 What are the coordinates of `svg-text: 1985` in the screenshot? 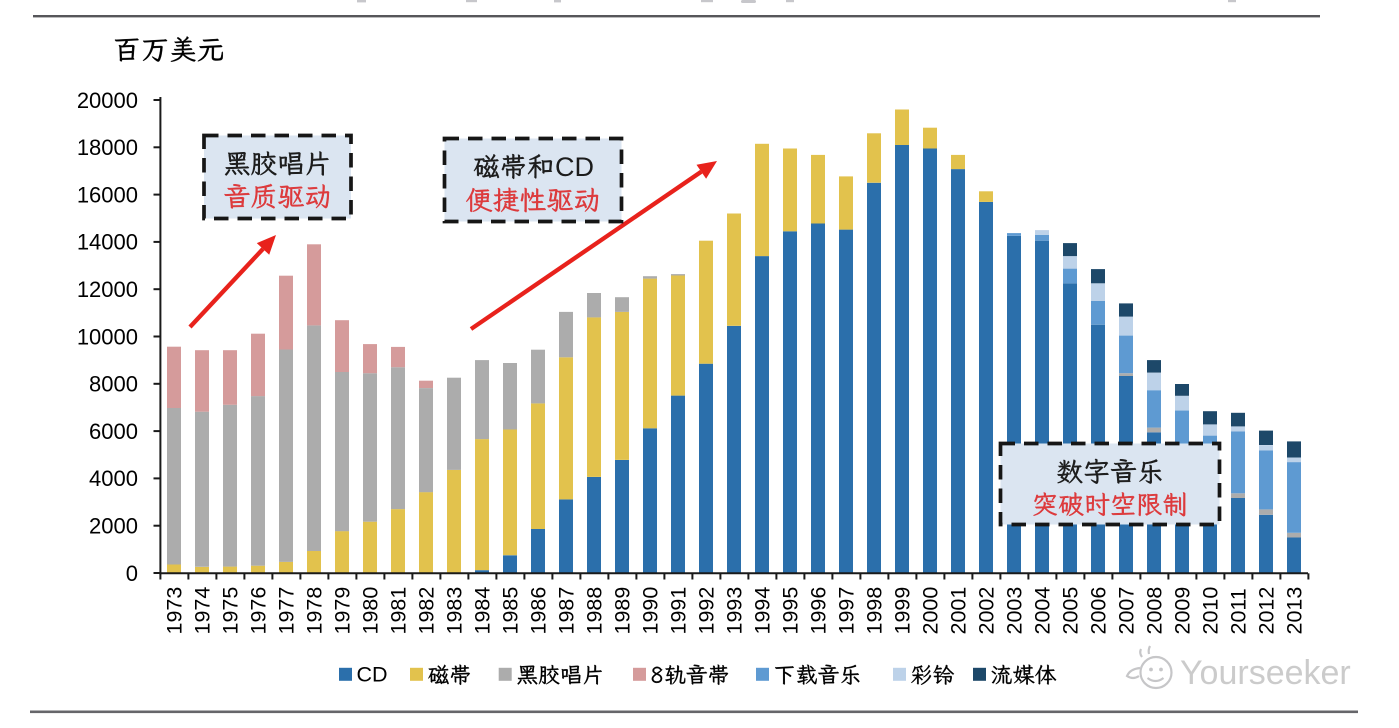 It's located at (510, 611).